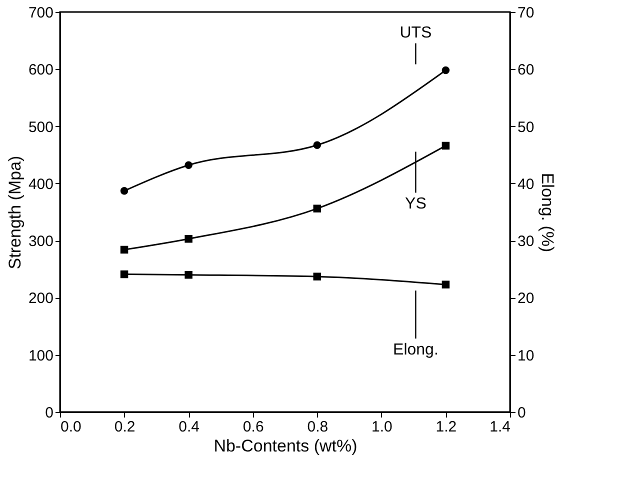 The image size is (619, 500). I want to click on y2-tick-label: 50, so click(526, 127).